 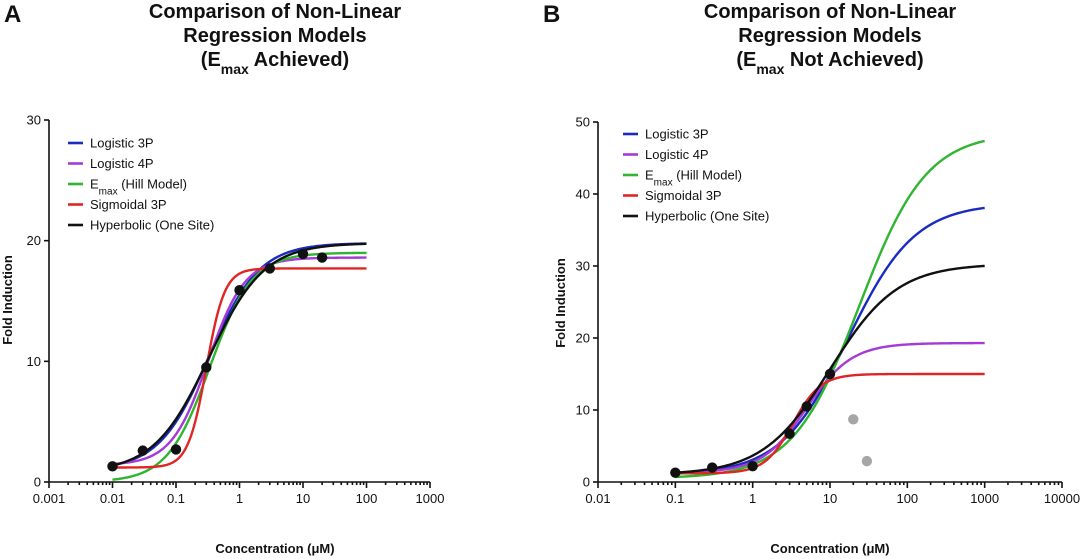 I want to click on panel-b-y-tick-label: 50, so click(x=583, y=122).